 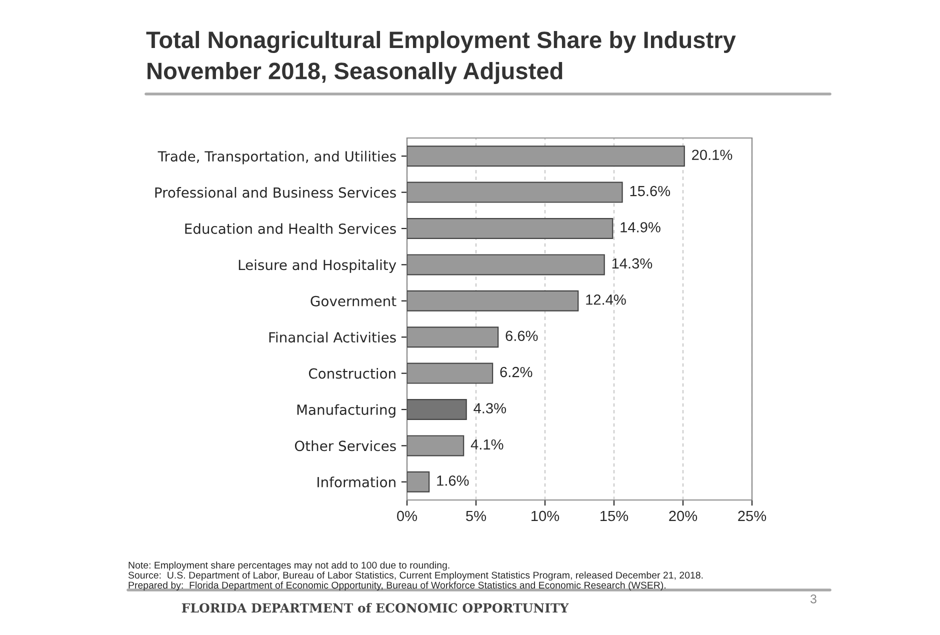 I want to click on y-tick-label: Manufacturing, so click(x=346, y=411).